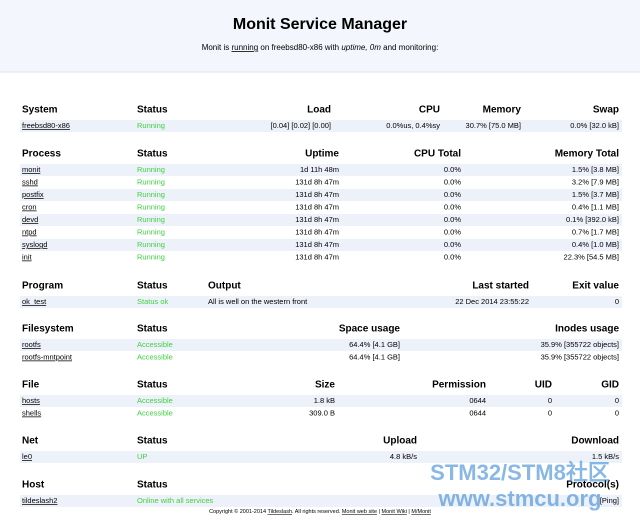 Image resolution: width=640 pixels, height=521 pixels. What do you see at coordinates (31, 400) in the screenshot?
I see `service-link: hosts` at bounding box center [31, 400].